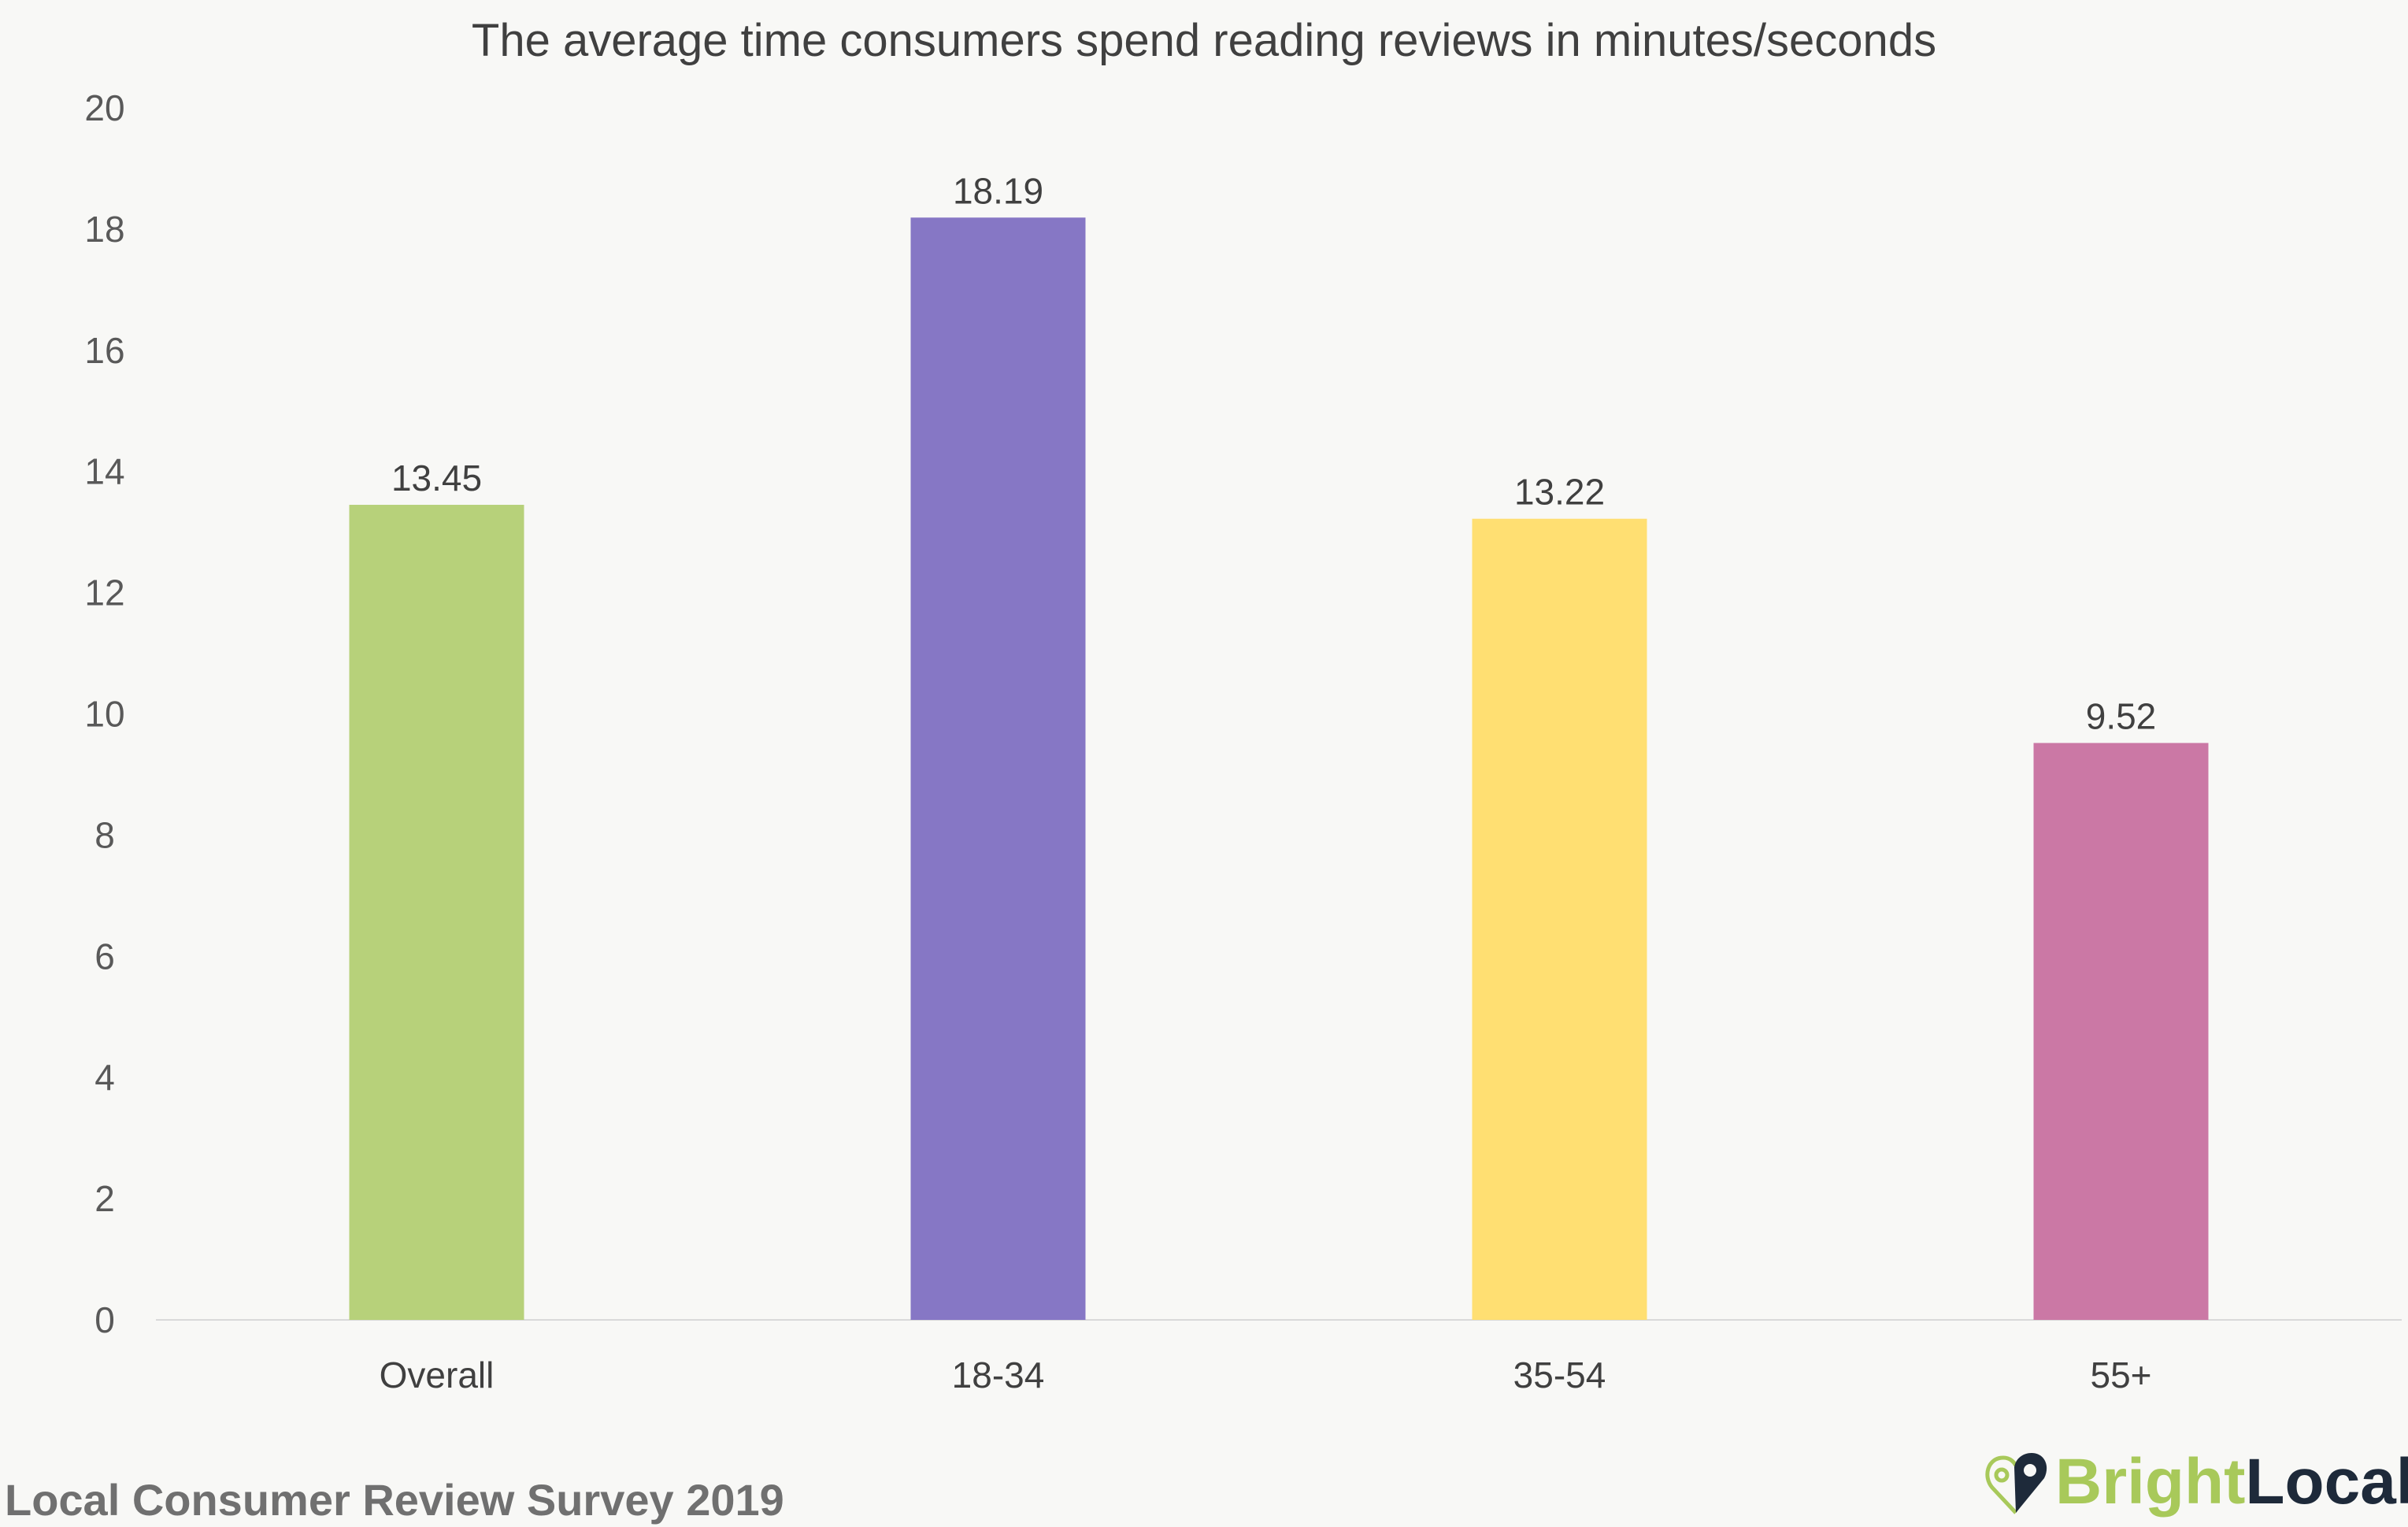  What do you see at coordinates (1559, 1375) in the screenshot?
I see `x-tick-label: 35-54` at bounding box center [1559, 1375].